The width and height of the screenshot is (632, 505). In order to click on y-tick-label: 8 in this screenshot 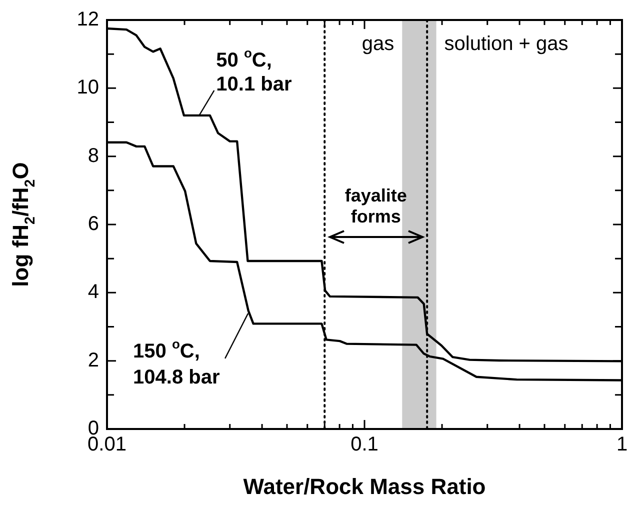, I will do `click(93, 155)`.